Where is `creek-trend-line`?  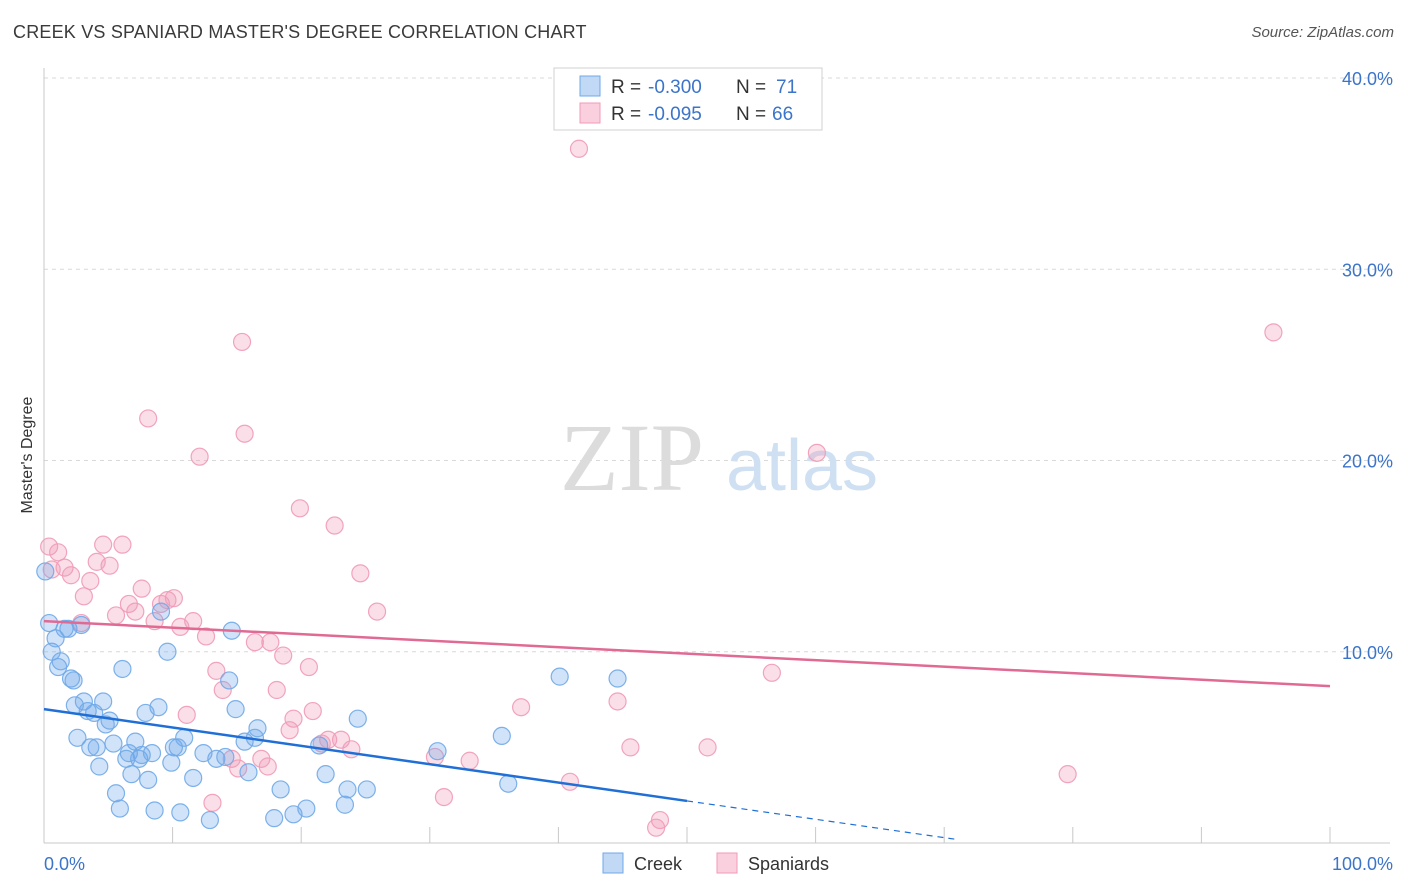 creek-trend-line is located at coordinates (365, 755).